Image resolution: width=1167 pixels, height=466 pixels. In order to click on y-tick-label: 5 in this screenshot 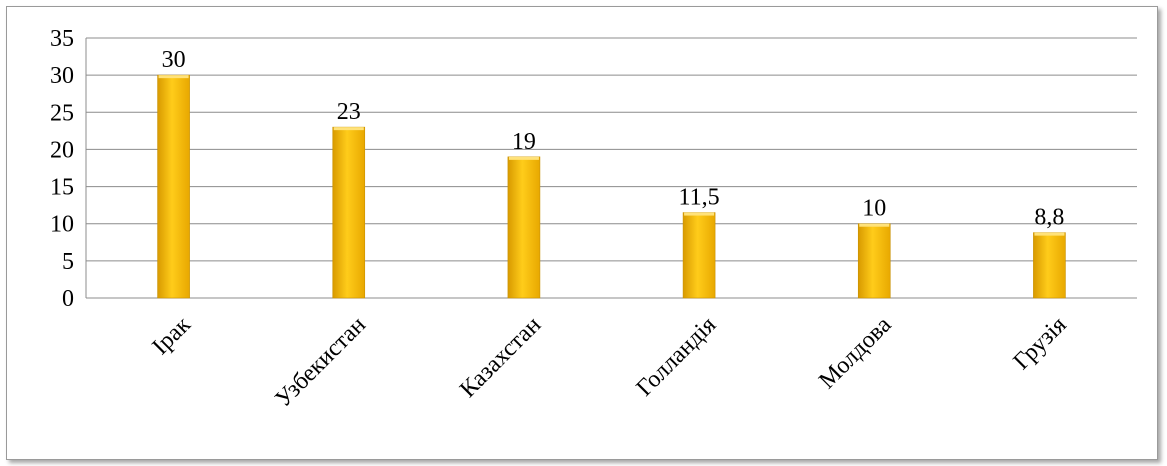, I will do `click(68, 262)`.